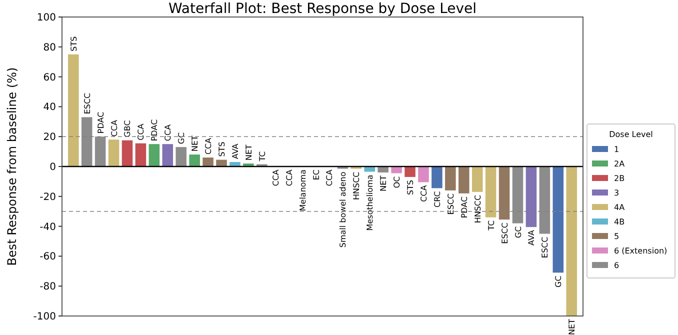  Describe the element at coordinates (303, 190) in the screenshot. I see `x-tick-label: Melanoma` at that location.